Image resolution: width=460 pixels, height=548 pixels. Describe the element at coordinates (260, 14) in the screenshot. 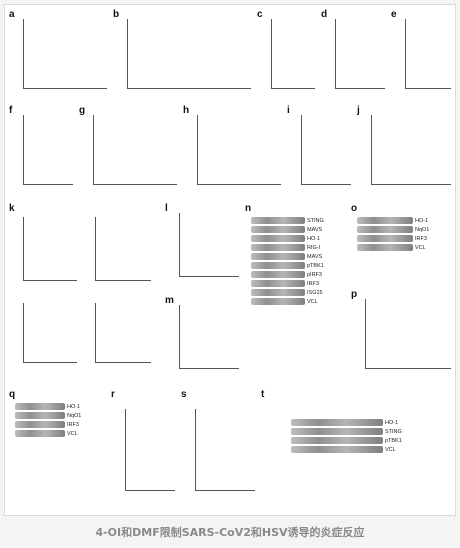

I see `panel-letter: c` at that location.